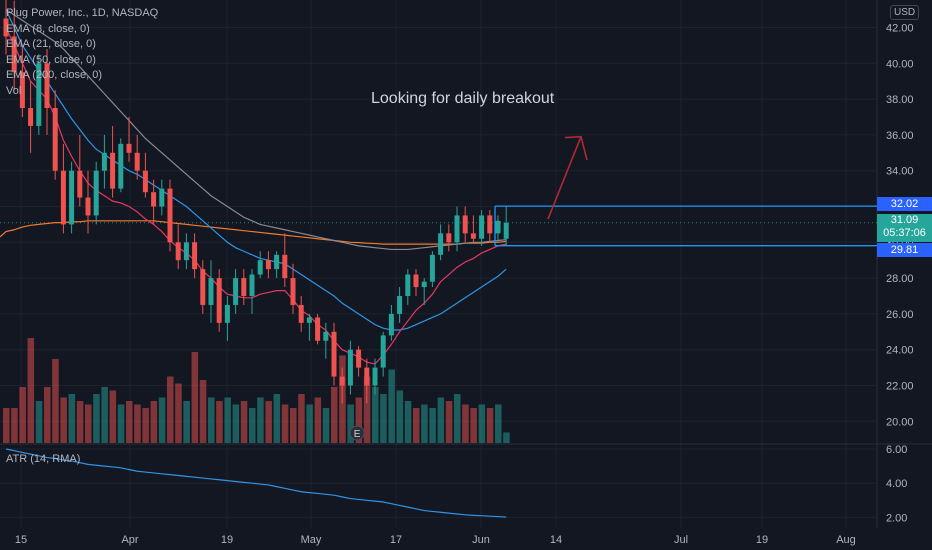 This screenshot has width=932, height=550. Describe the element at coordinates (905, 12) in the screenshot. I see `currency-label: USD` at that location.